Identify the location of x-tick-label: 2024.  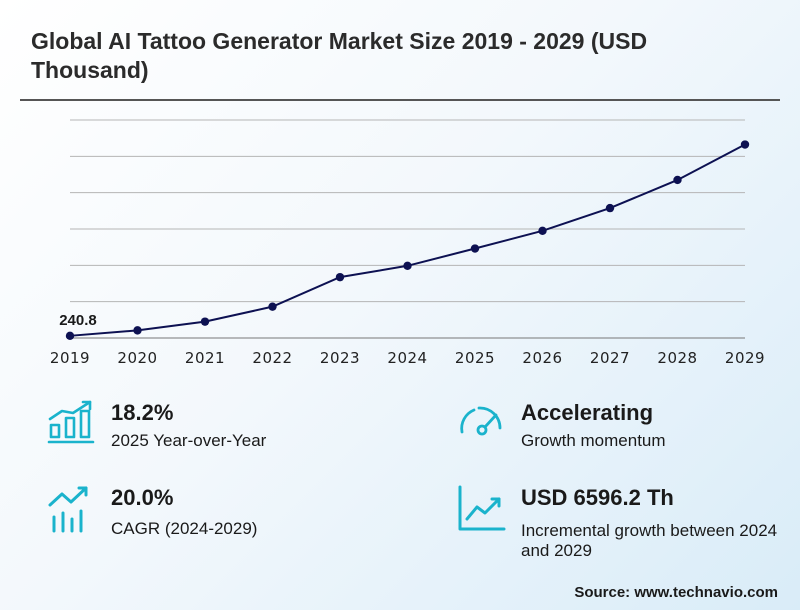
(407, 358).